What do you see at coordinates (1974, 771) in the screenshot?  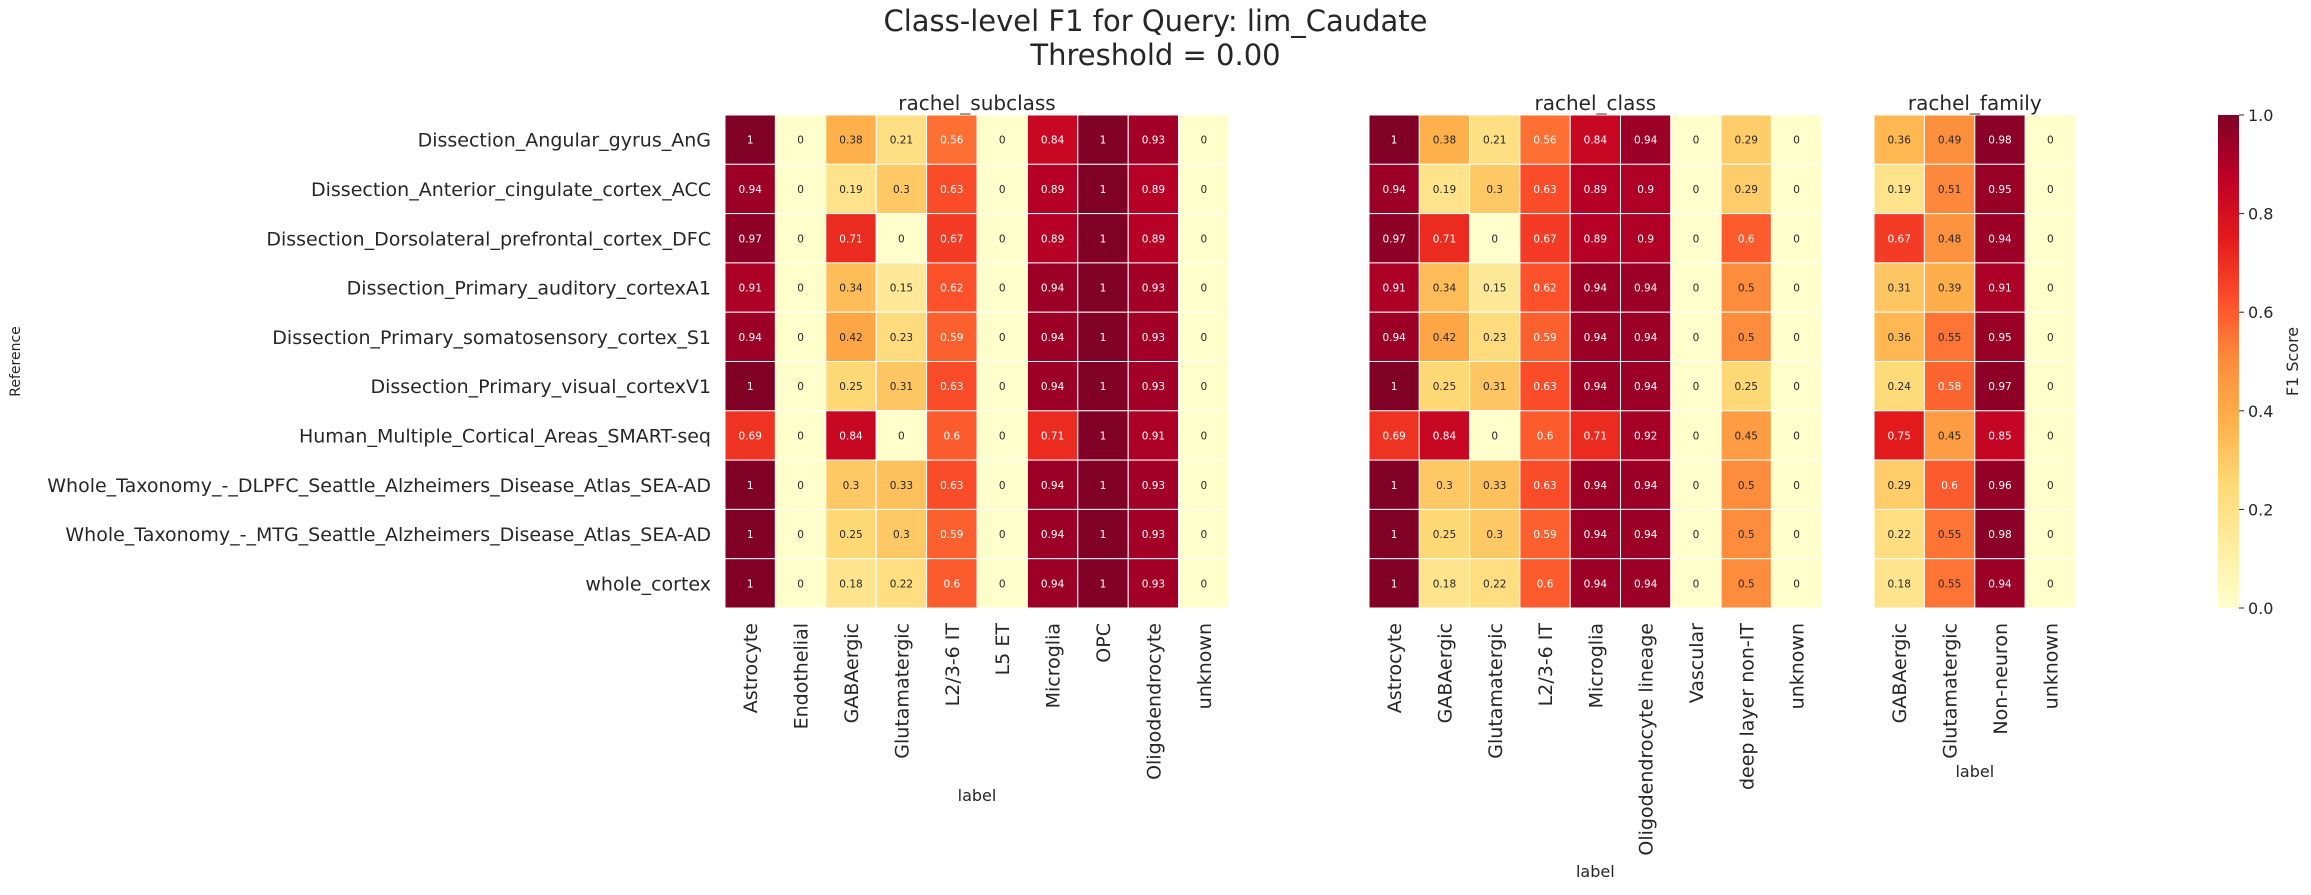 I see `x-axis-label-family: label` at bounding box center [1974, 771].